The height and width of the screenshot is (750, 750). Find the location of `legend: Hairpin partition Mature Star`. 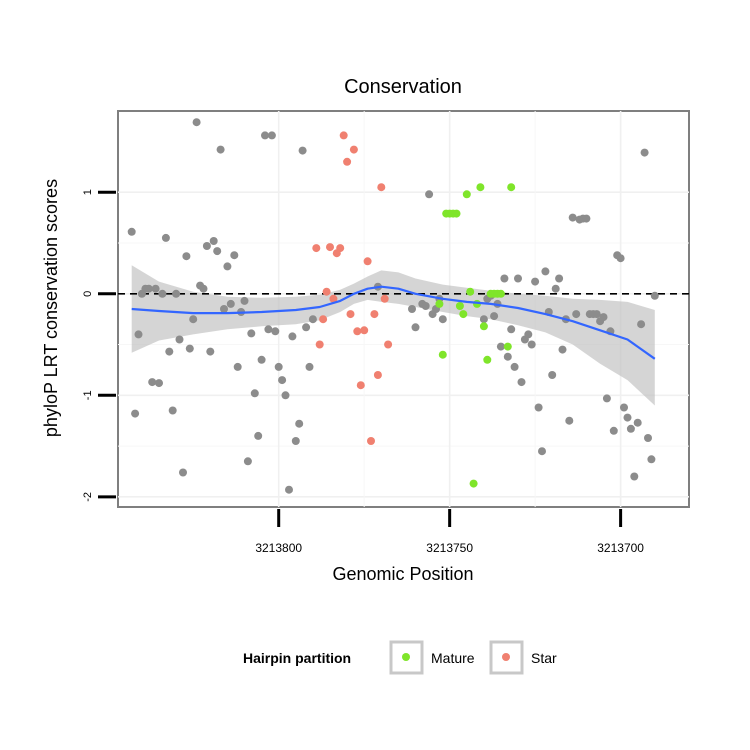

legend: Hairpin partition Mature Star is located at coordinates (400, 657).